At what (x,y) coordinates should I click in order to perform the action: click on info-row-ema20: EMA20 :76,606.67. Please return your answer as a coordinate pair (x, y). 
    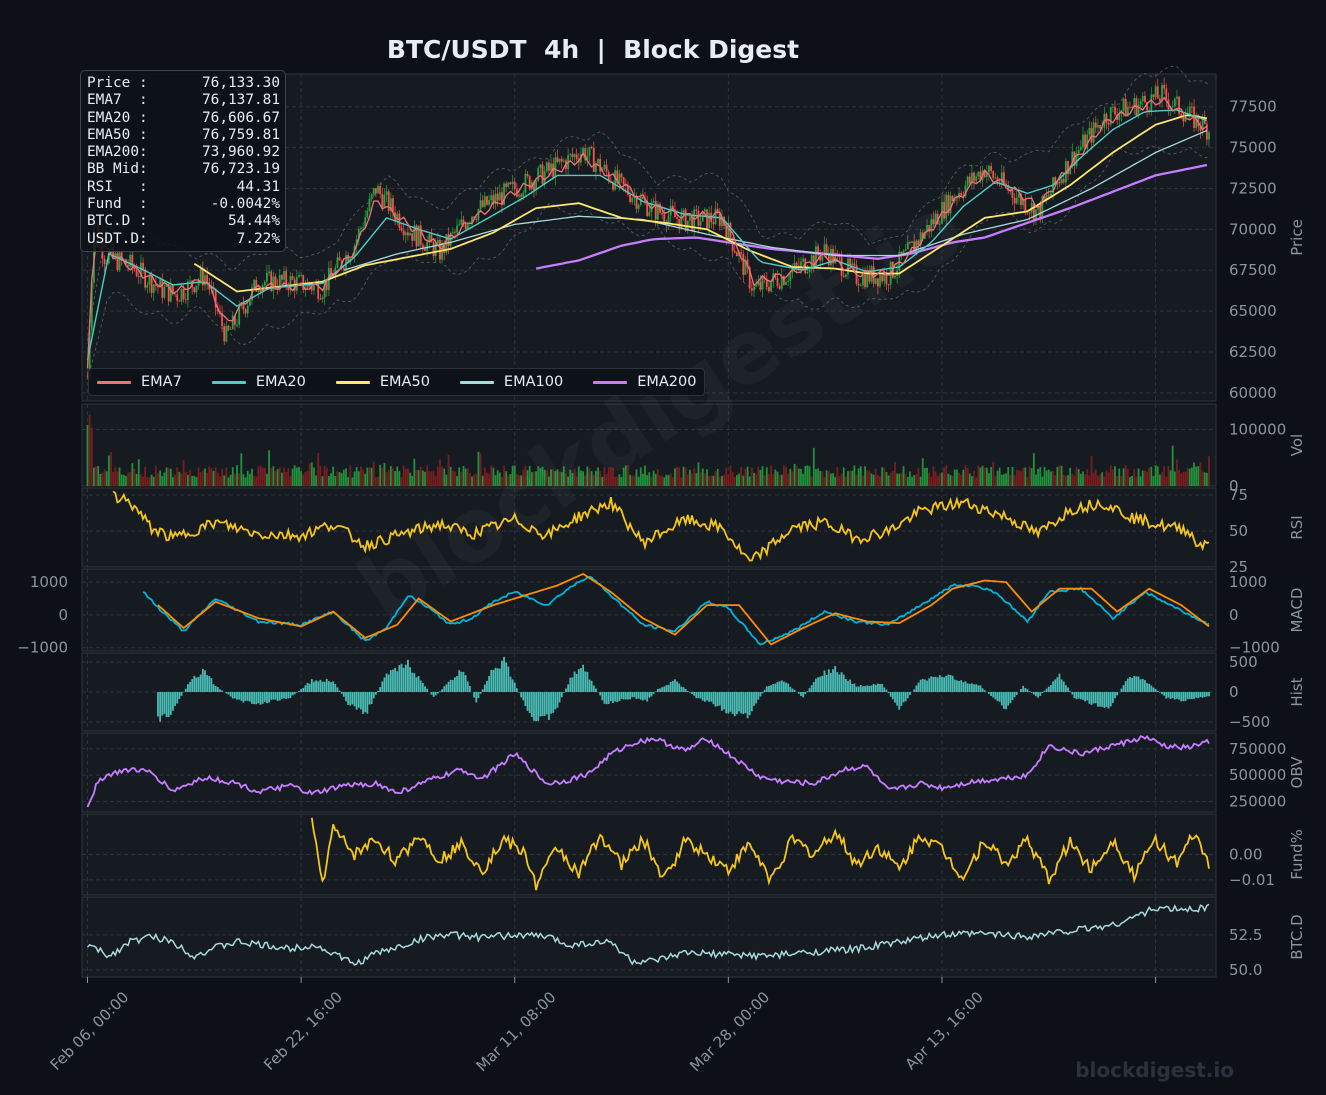
    Looking at the image, I should click on (183, 118).